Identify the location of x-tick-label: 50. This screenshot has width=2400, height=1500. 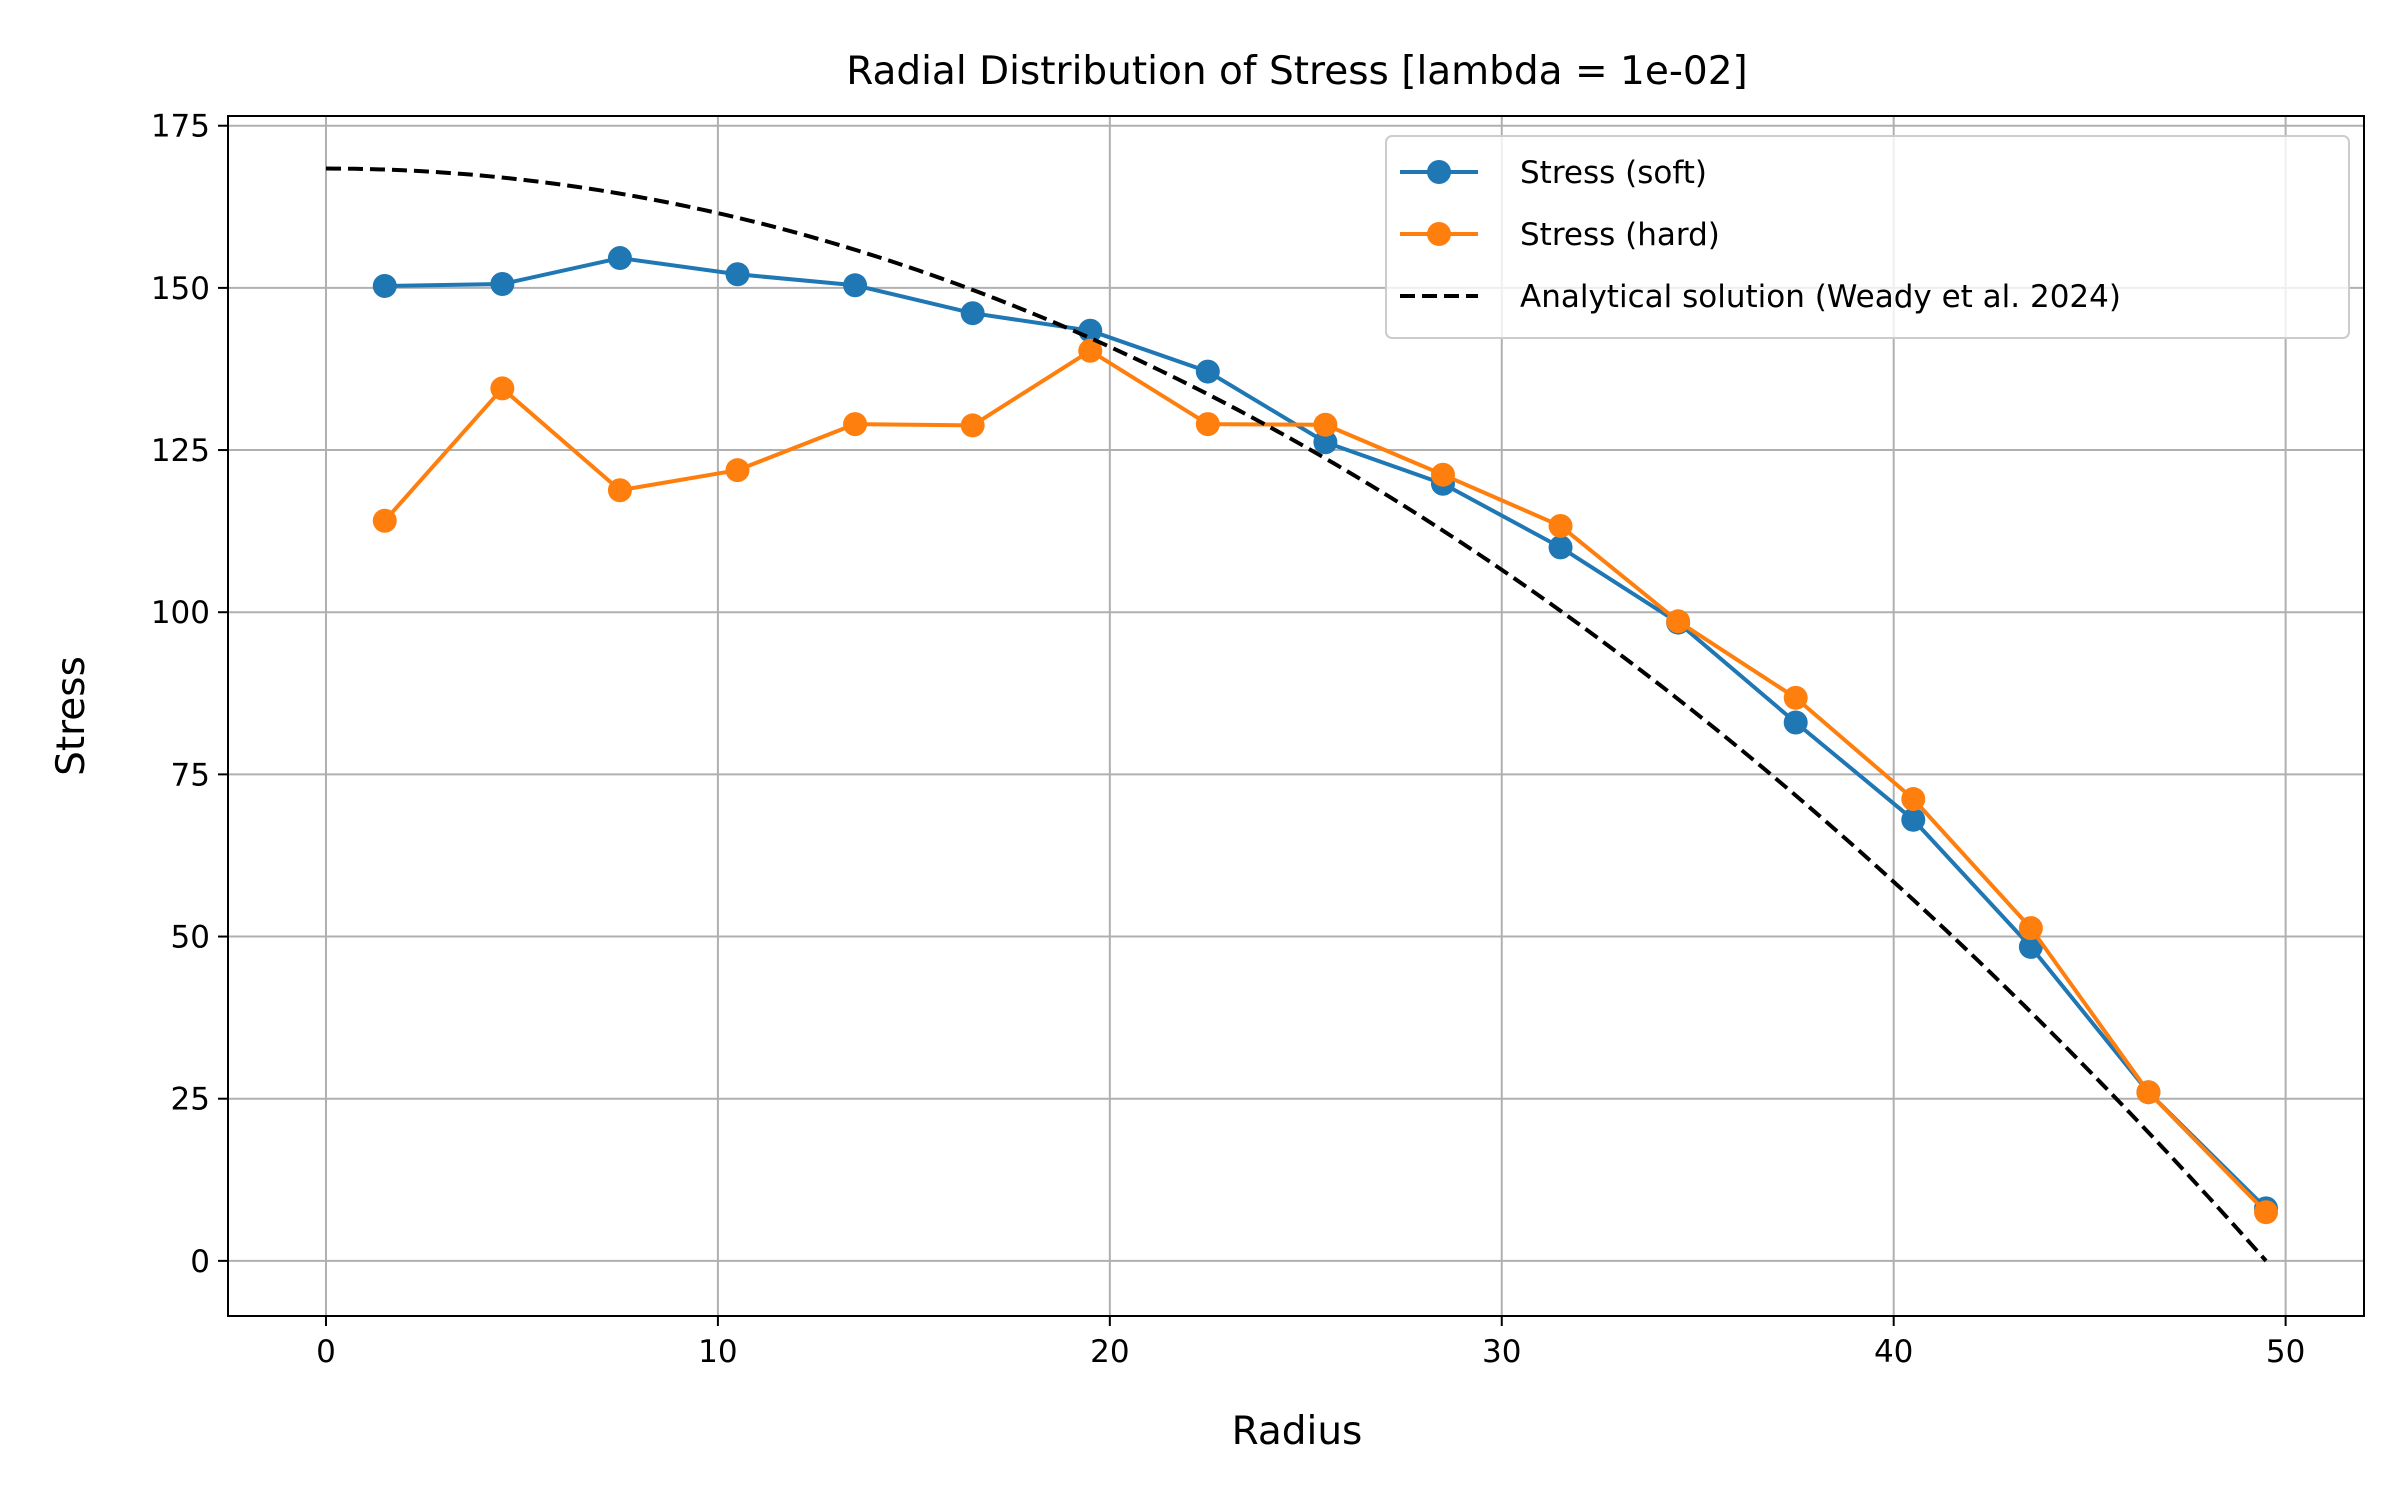
(2285, 1352).